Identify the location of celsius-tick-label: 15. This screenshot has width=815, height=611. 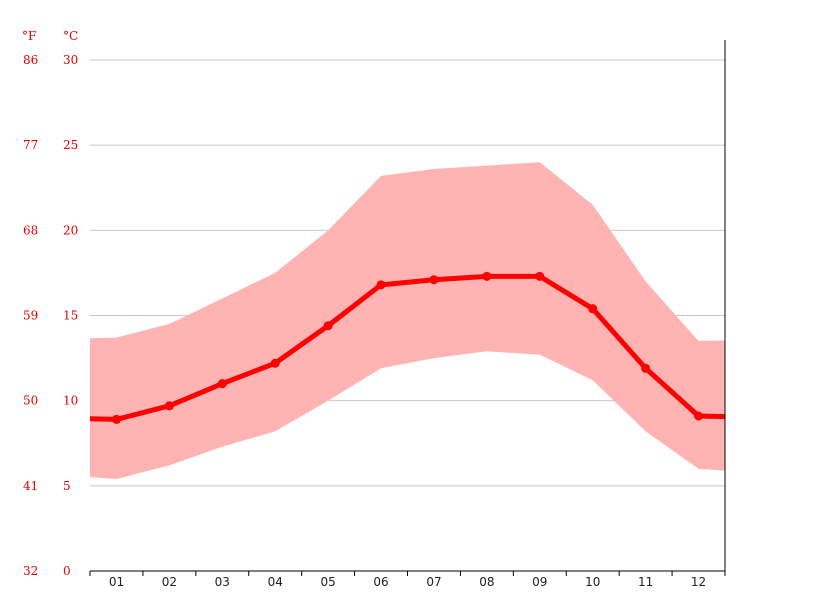
(70, 316).